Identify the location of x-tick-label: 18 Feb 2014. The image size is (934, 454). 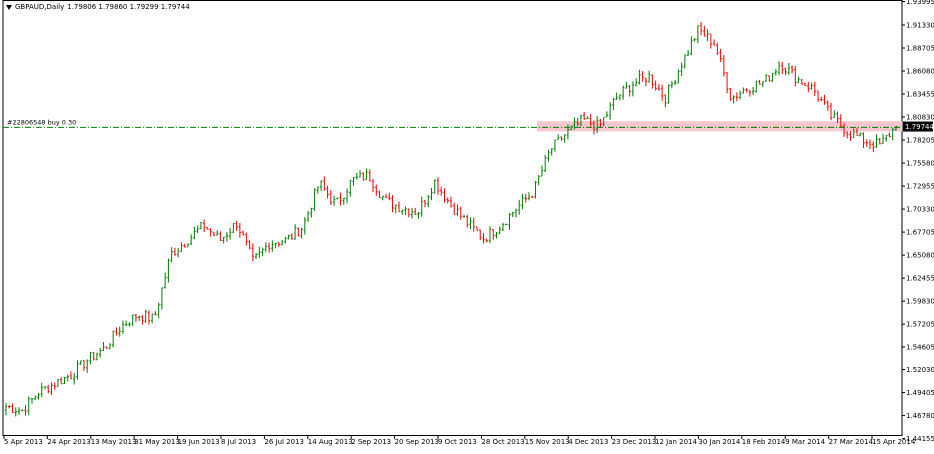
(764, 442).